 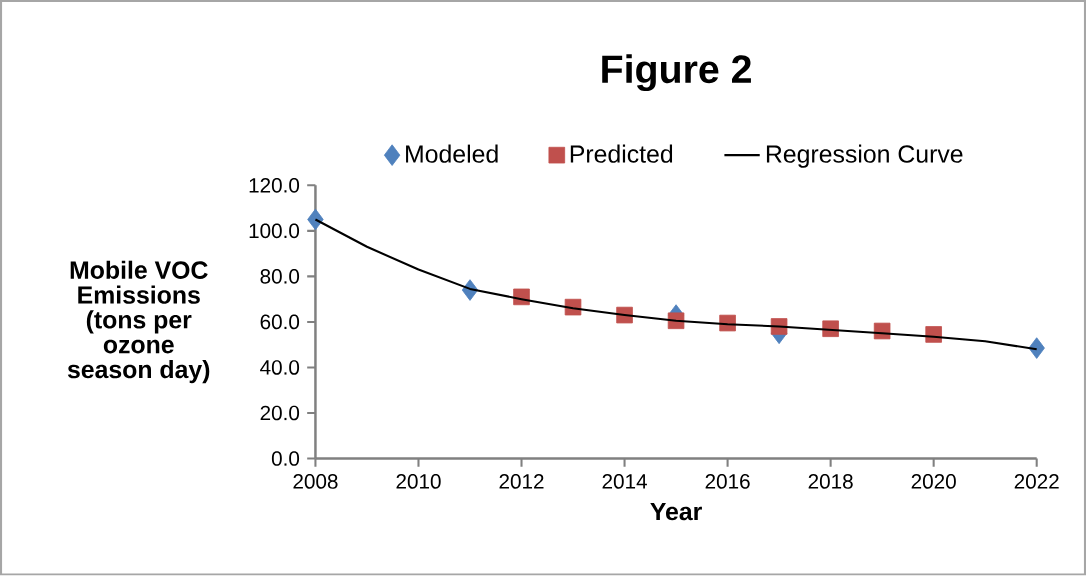 What do you see at coordinates (830, 481) in the screenshot?
I see `x-tick-label: 2018` at bounding box center [830, 481].